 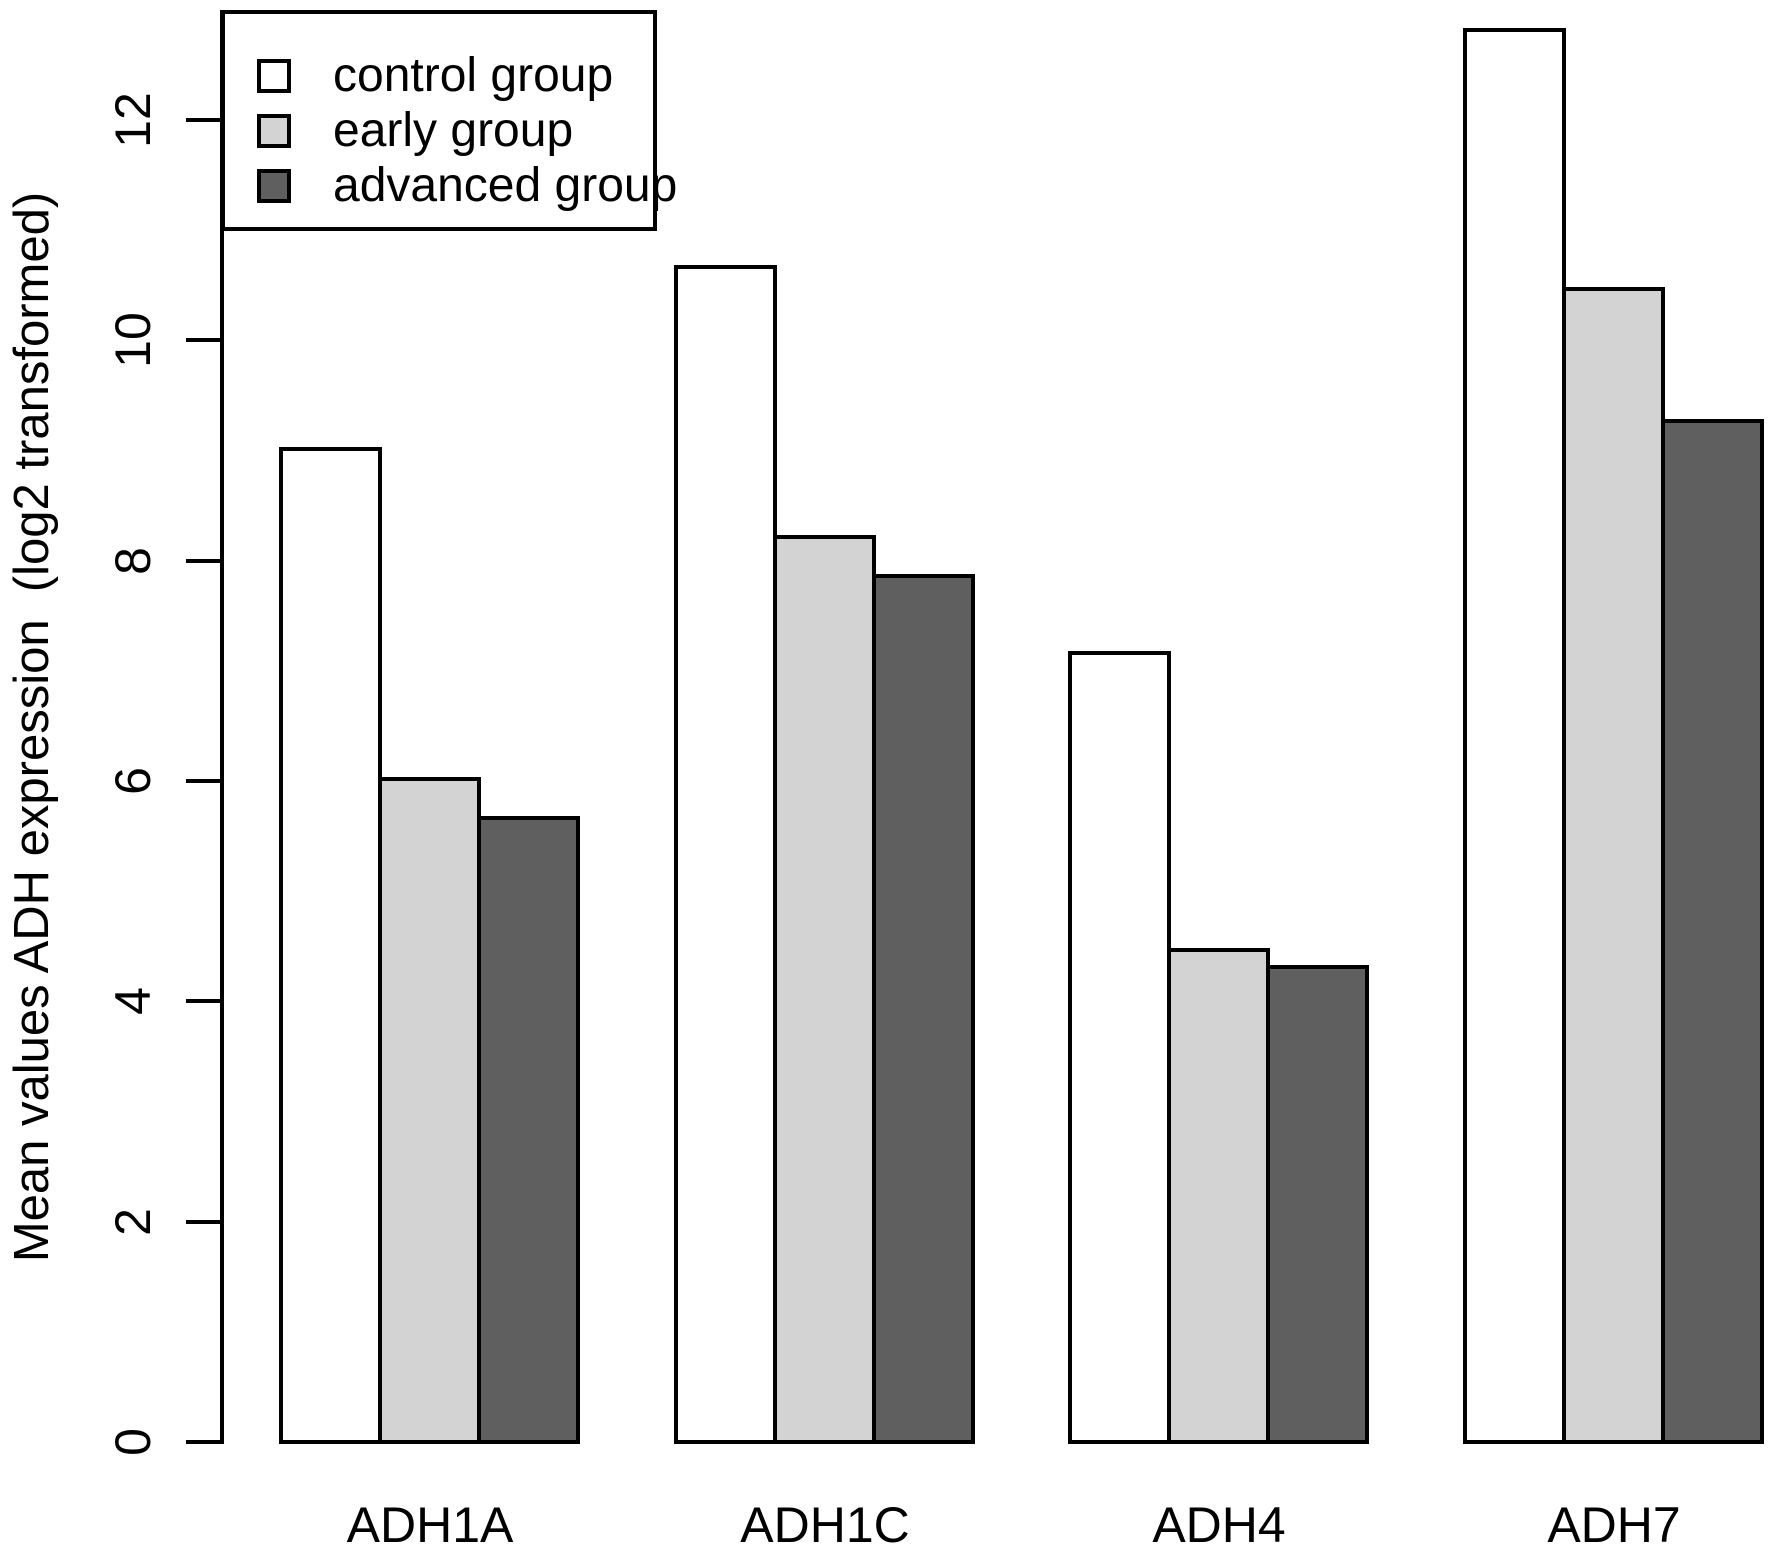 What do you see at coordinates (133, 1001) in the screenshot?
I see `y-tick-label: 4` at bounding box center [133, 1001].